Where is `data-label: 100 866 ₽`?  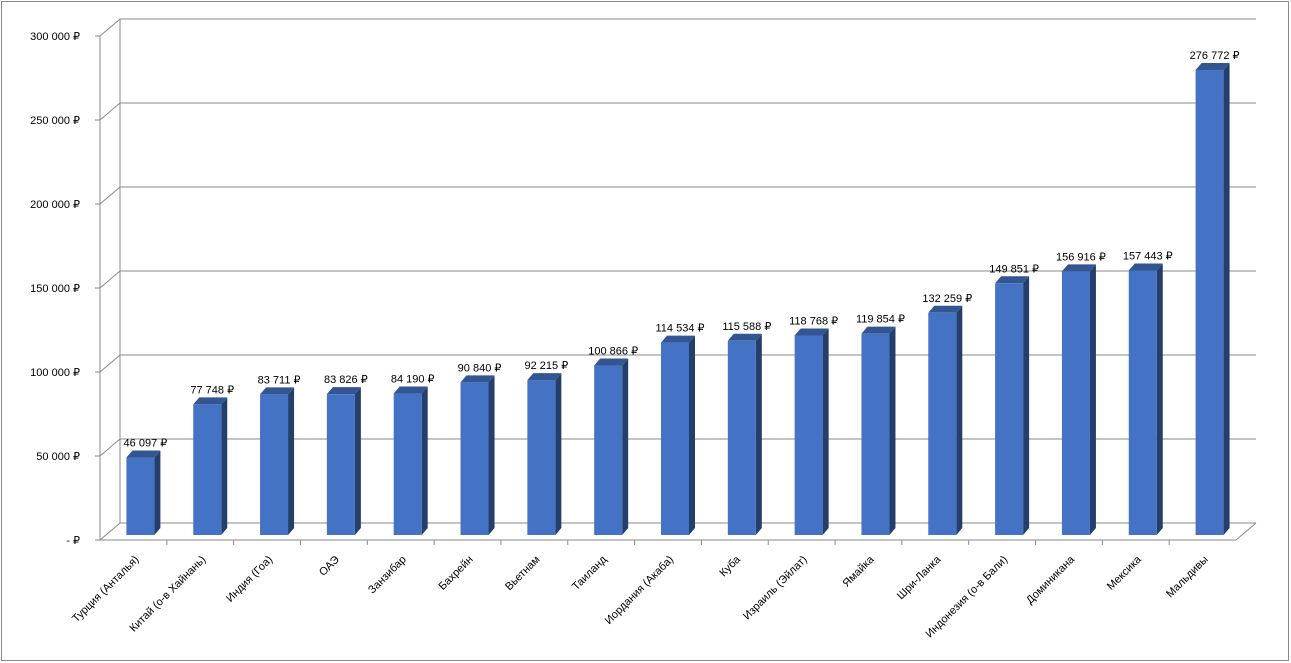 data-label: 100 866 ₽ is located at coordinates (613, 352).